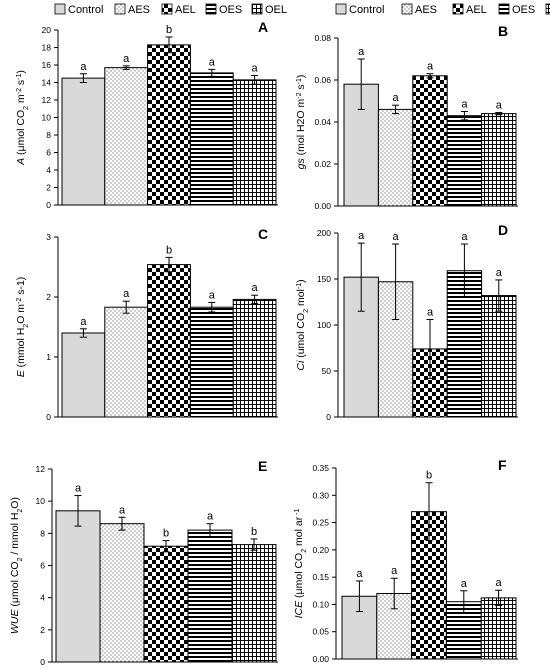 This screenshot has width=550, height=669. Describe the element at coordinates (169, 125) in the screenshot. I see `bar-a-ael` at that location.